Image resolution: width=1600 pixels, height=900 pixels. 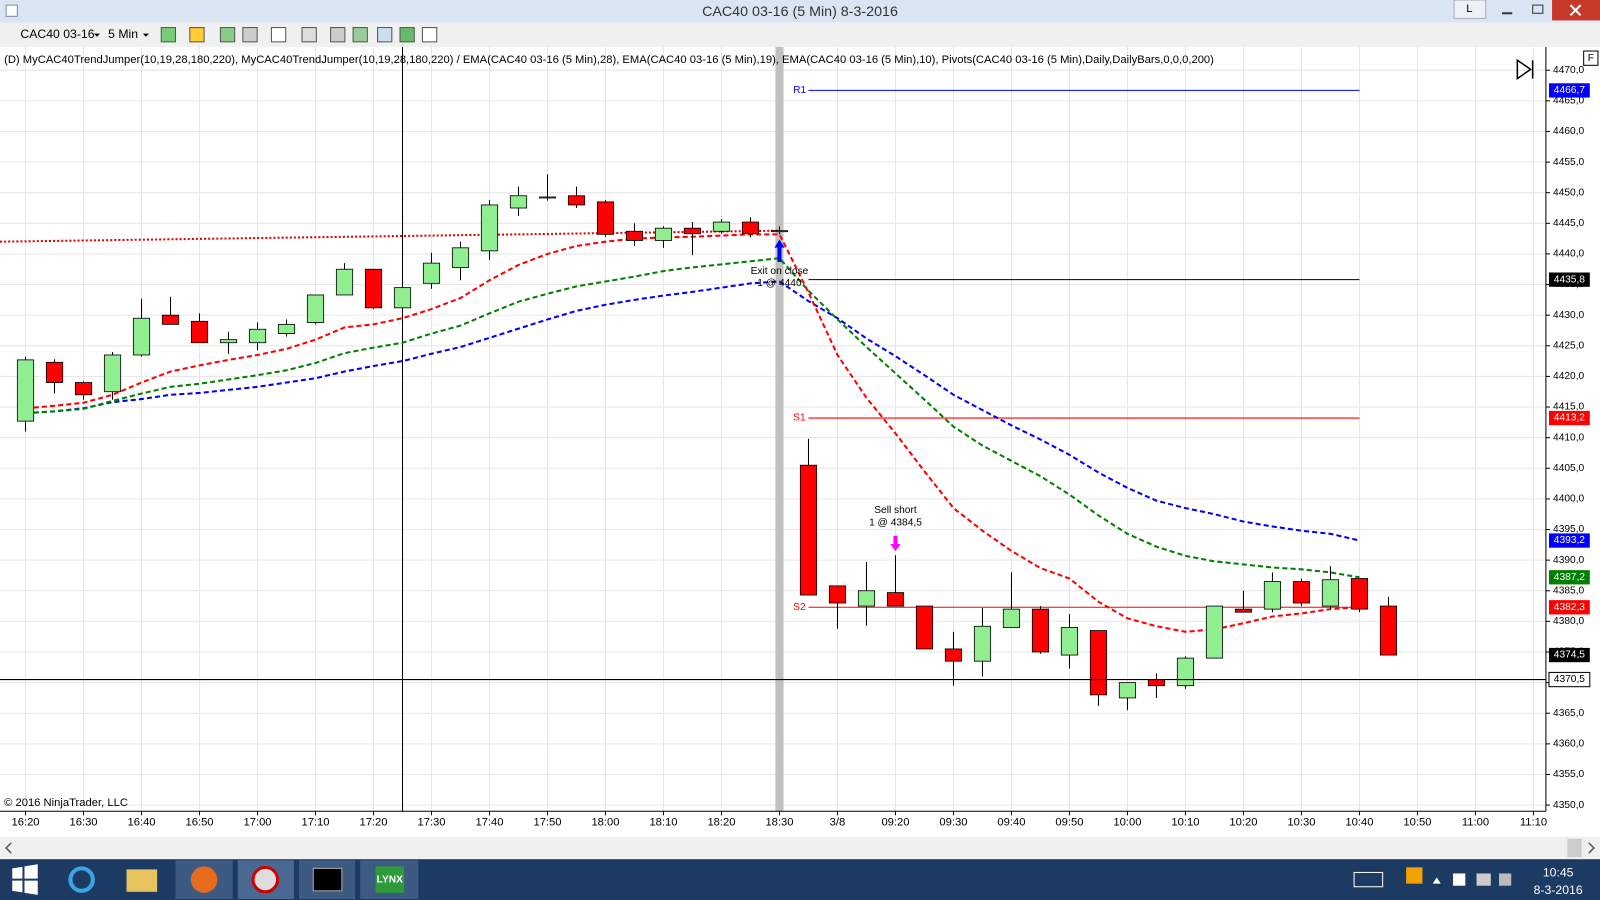 What do you see at coordinates (721, 822) in the screenshot?
I see `x-tick-label: 18:20` at bounding box center [721, 822].